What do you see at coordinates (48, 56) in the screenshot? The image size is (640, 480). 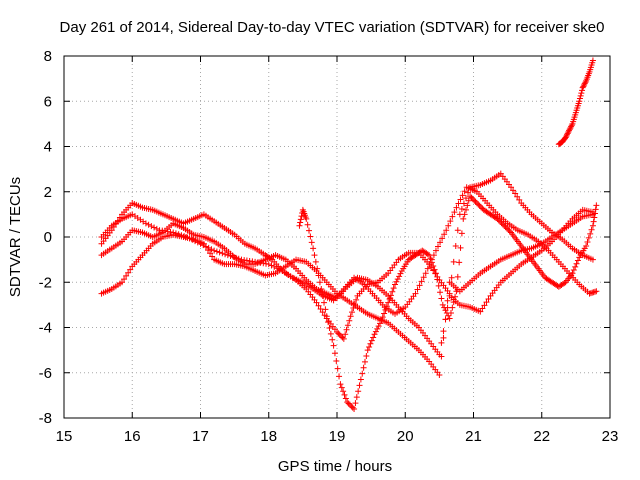 I see `y-tick-label: 8` at bounding box center [48, 56].